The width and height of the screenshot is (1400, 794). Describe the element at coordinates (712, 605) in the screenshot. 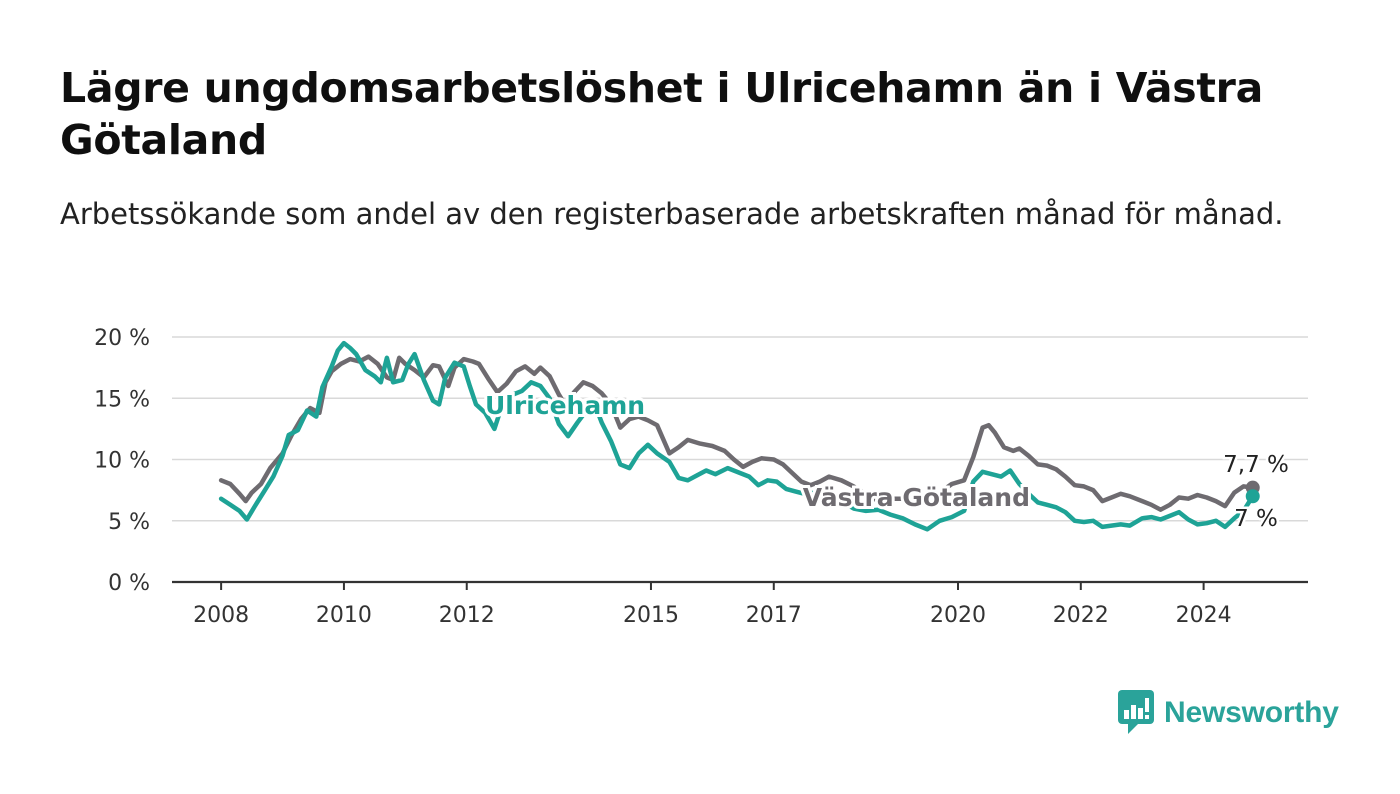

I see `x-axis-ticks: 2008 2010 2012 2015 2017 2020 2022 2024` at that location.